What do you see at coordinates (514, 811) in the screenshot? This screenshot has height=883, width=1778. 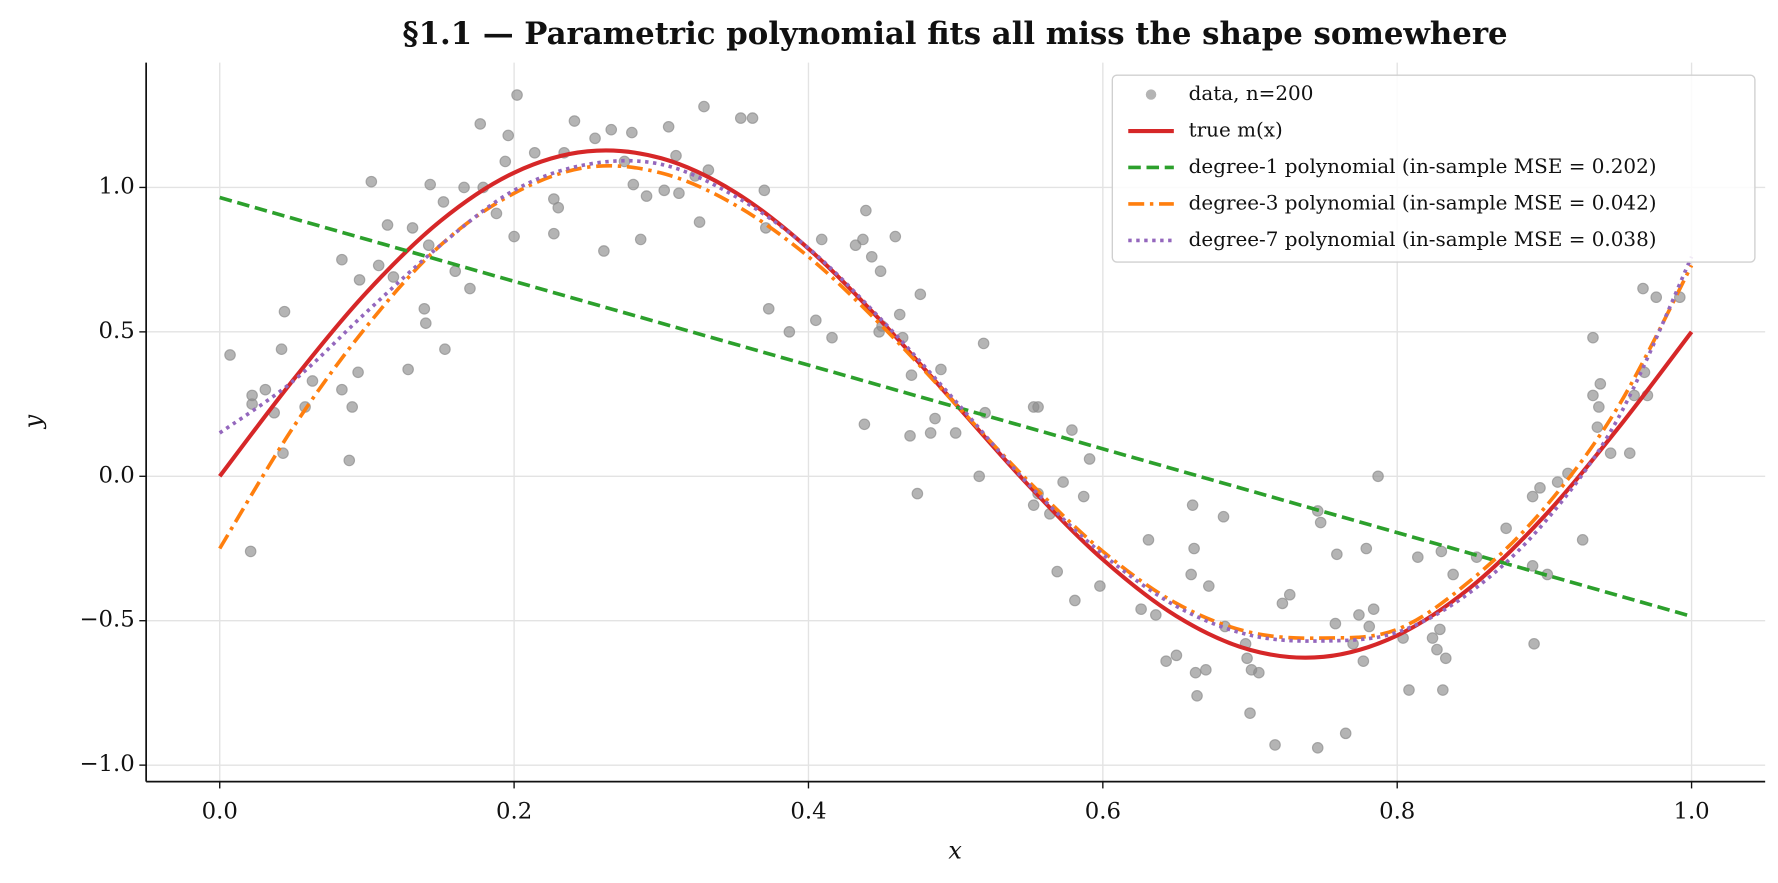 I see `x-tick-label: 0.2` at bounding box center [514, 811].